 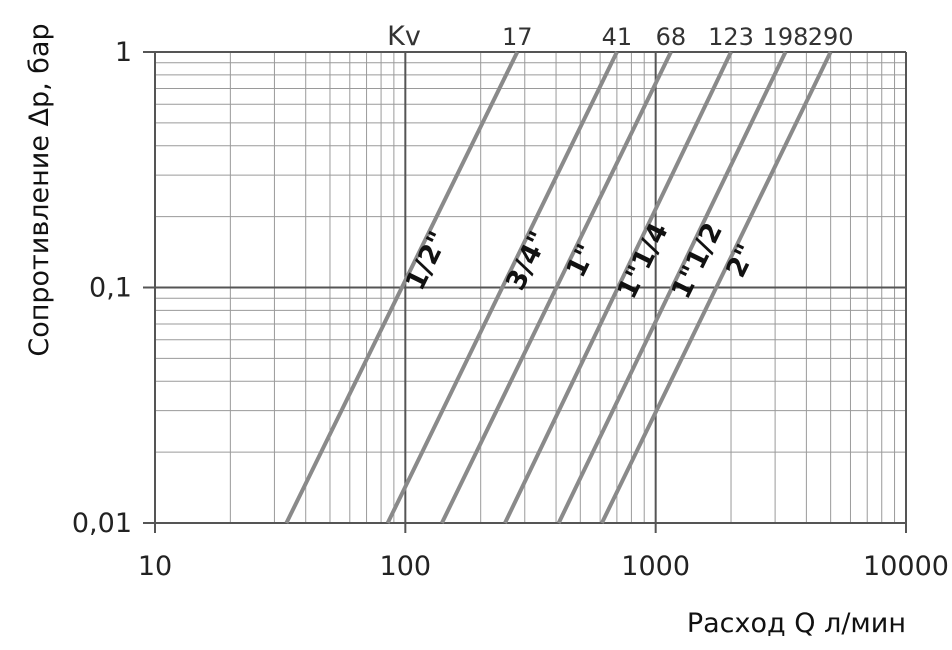 I want to click on y-tick-label: 1, so click(x=123, y=52).